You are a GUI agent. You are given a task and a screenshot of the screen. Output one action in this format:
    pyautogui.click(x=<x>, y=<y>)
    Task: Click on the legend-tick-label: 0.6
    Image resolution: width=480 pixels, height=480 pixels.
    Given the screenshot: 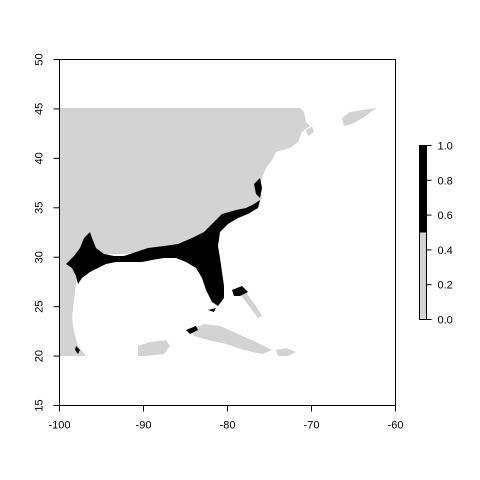 What is the action you would take?
    pyautogui.click(x=445, y=216)
    